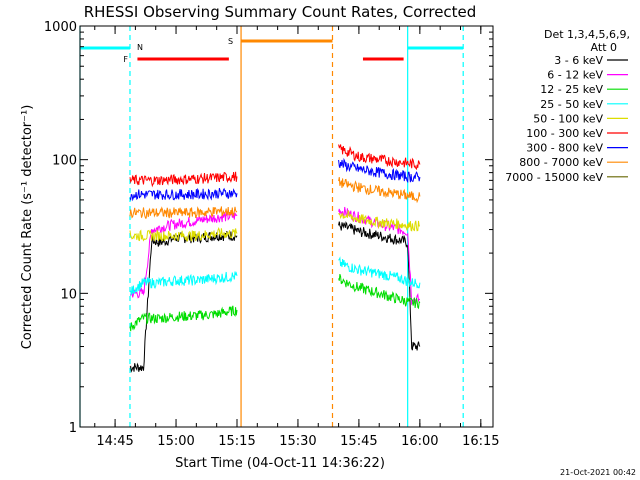 Image resolution: width=640 pixels, height=480 pixels. Describe the element at coordinates (114, 441) in the screenshot. I see `x-tick-label: 14:45` at that location.